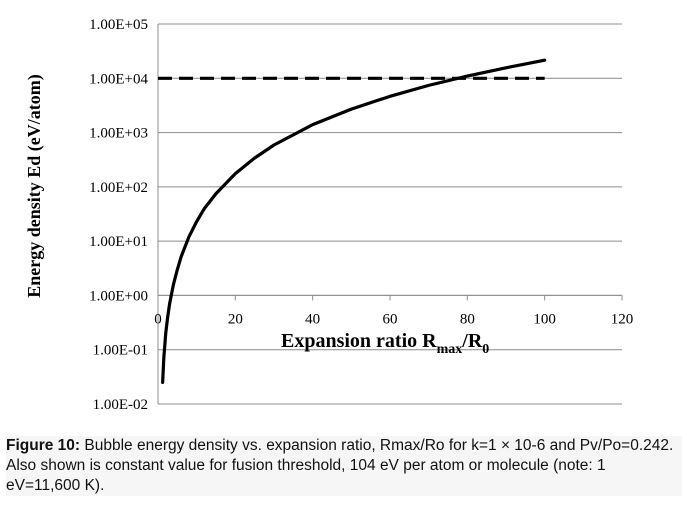 Image resolution: width=687 pixels, height=515 pixels. I want to click on y-tick-label: 1.00E+01, so click(118, 242).